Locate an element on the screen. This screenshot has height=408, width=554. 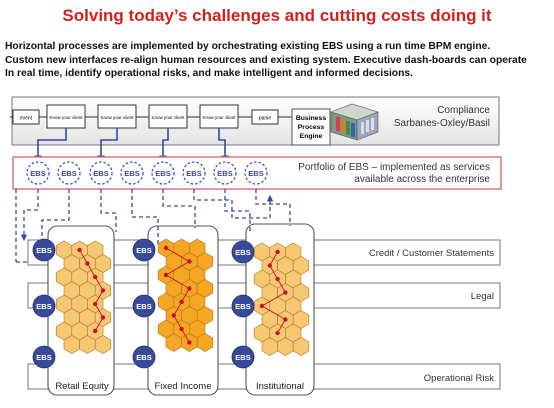
process-start is located at coordinates (26, 117).